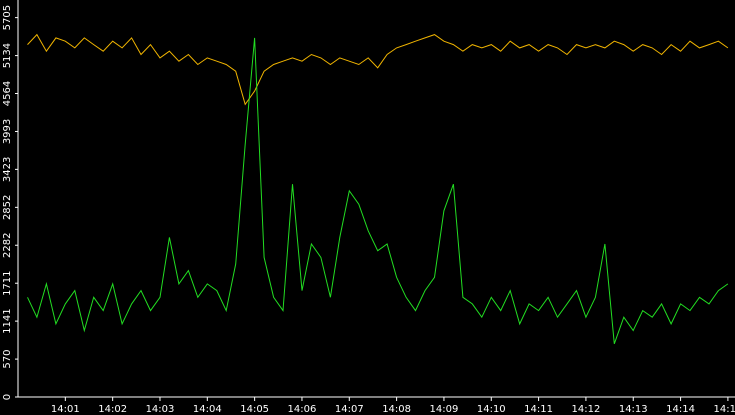 The image size is (735, 415). I want to click on y-tick-label: 5134, so click(7, 55).